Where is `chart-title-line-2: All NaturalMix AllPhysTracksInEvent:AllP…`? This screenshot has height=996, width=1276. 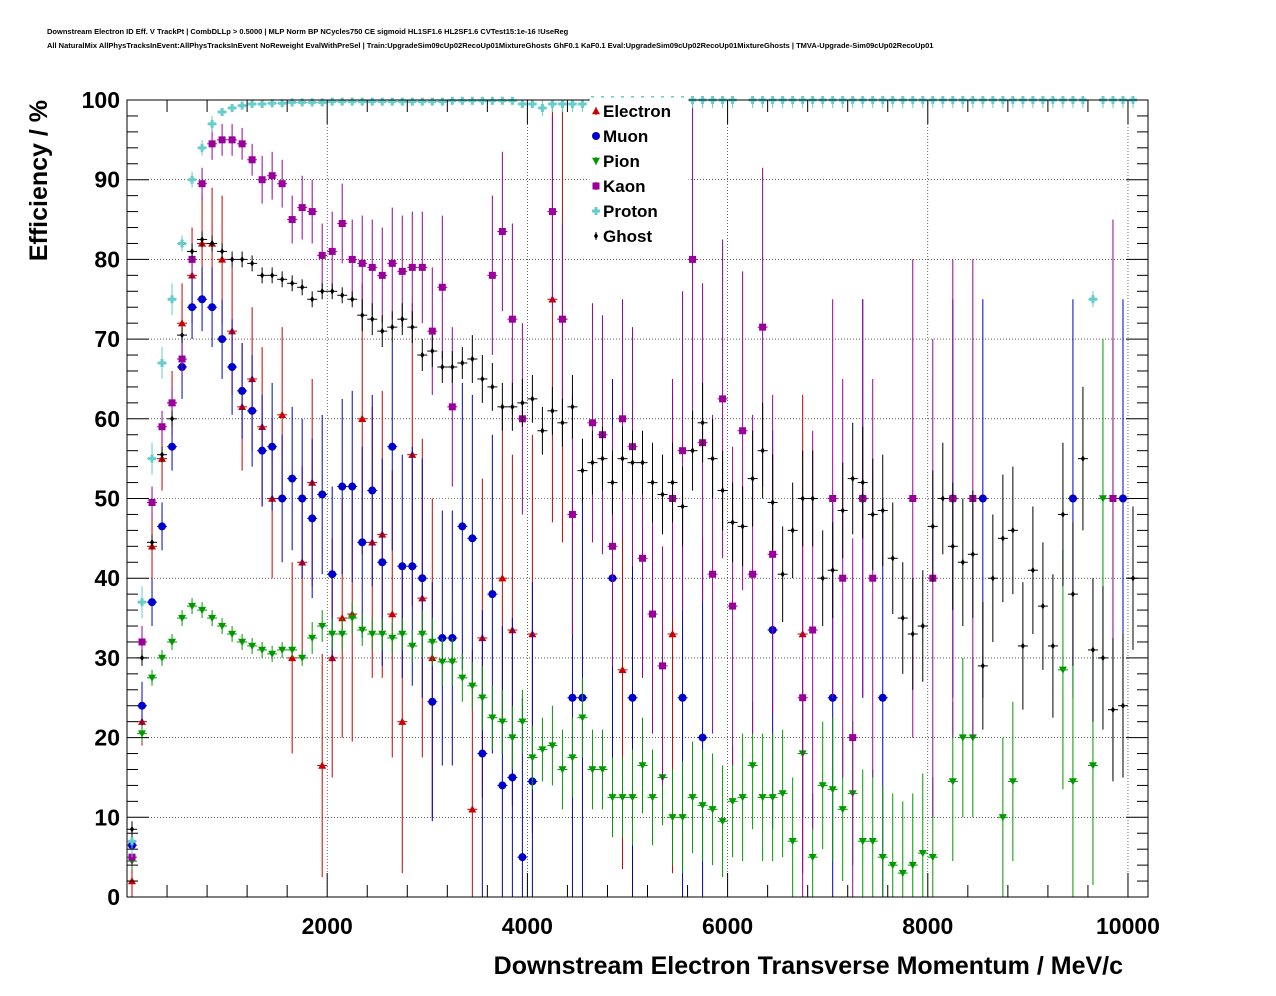 chart-title-line-2: All NaturalMix AllPhysTracksInEvent:AllP… is located at coordinates (490, 45).